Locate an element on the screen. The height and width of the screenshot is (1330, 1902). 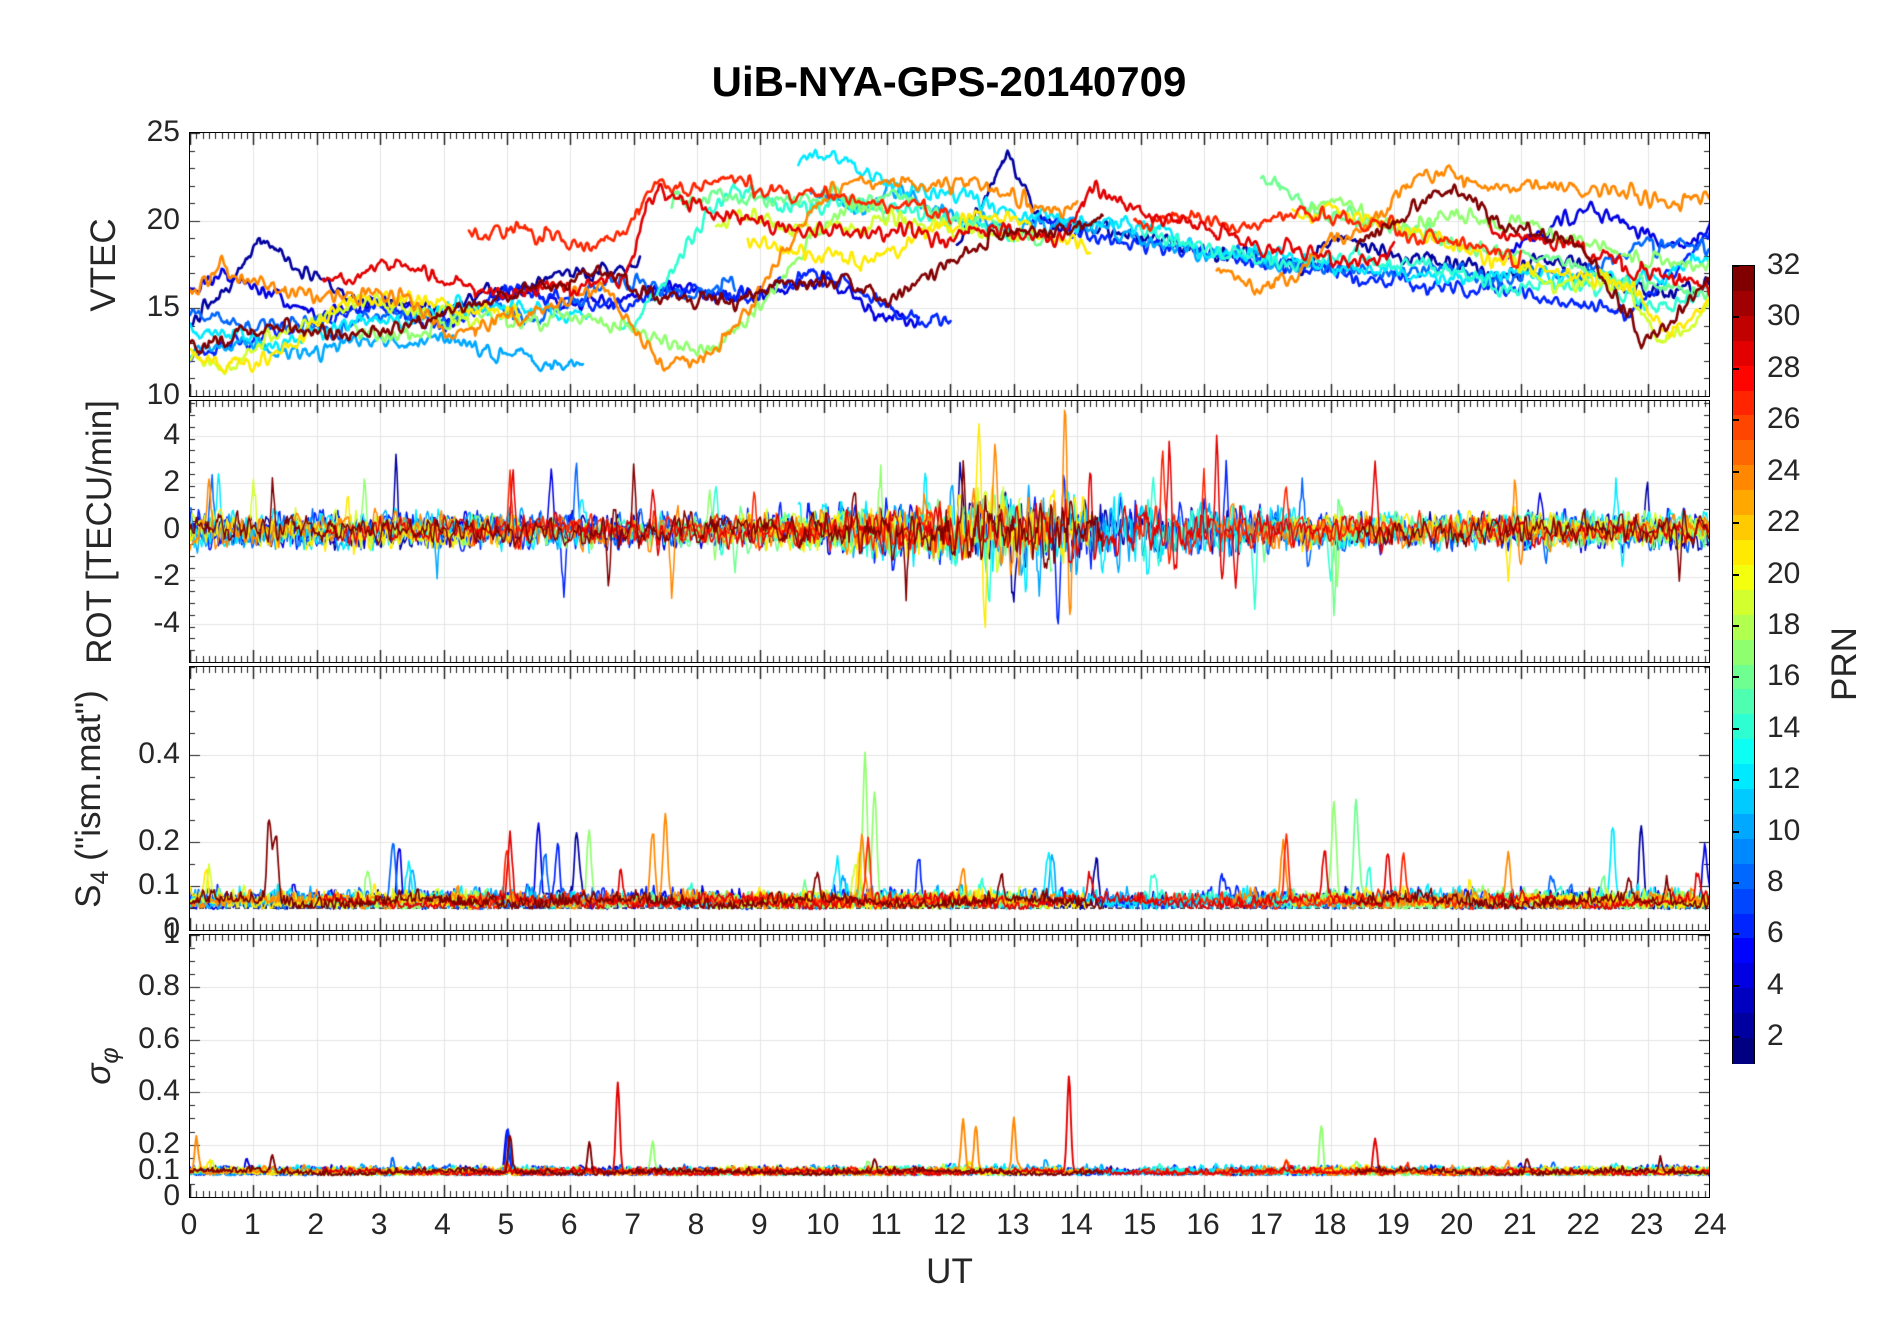
y-tick-label: 2 is located at coordinates (171, 482).